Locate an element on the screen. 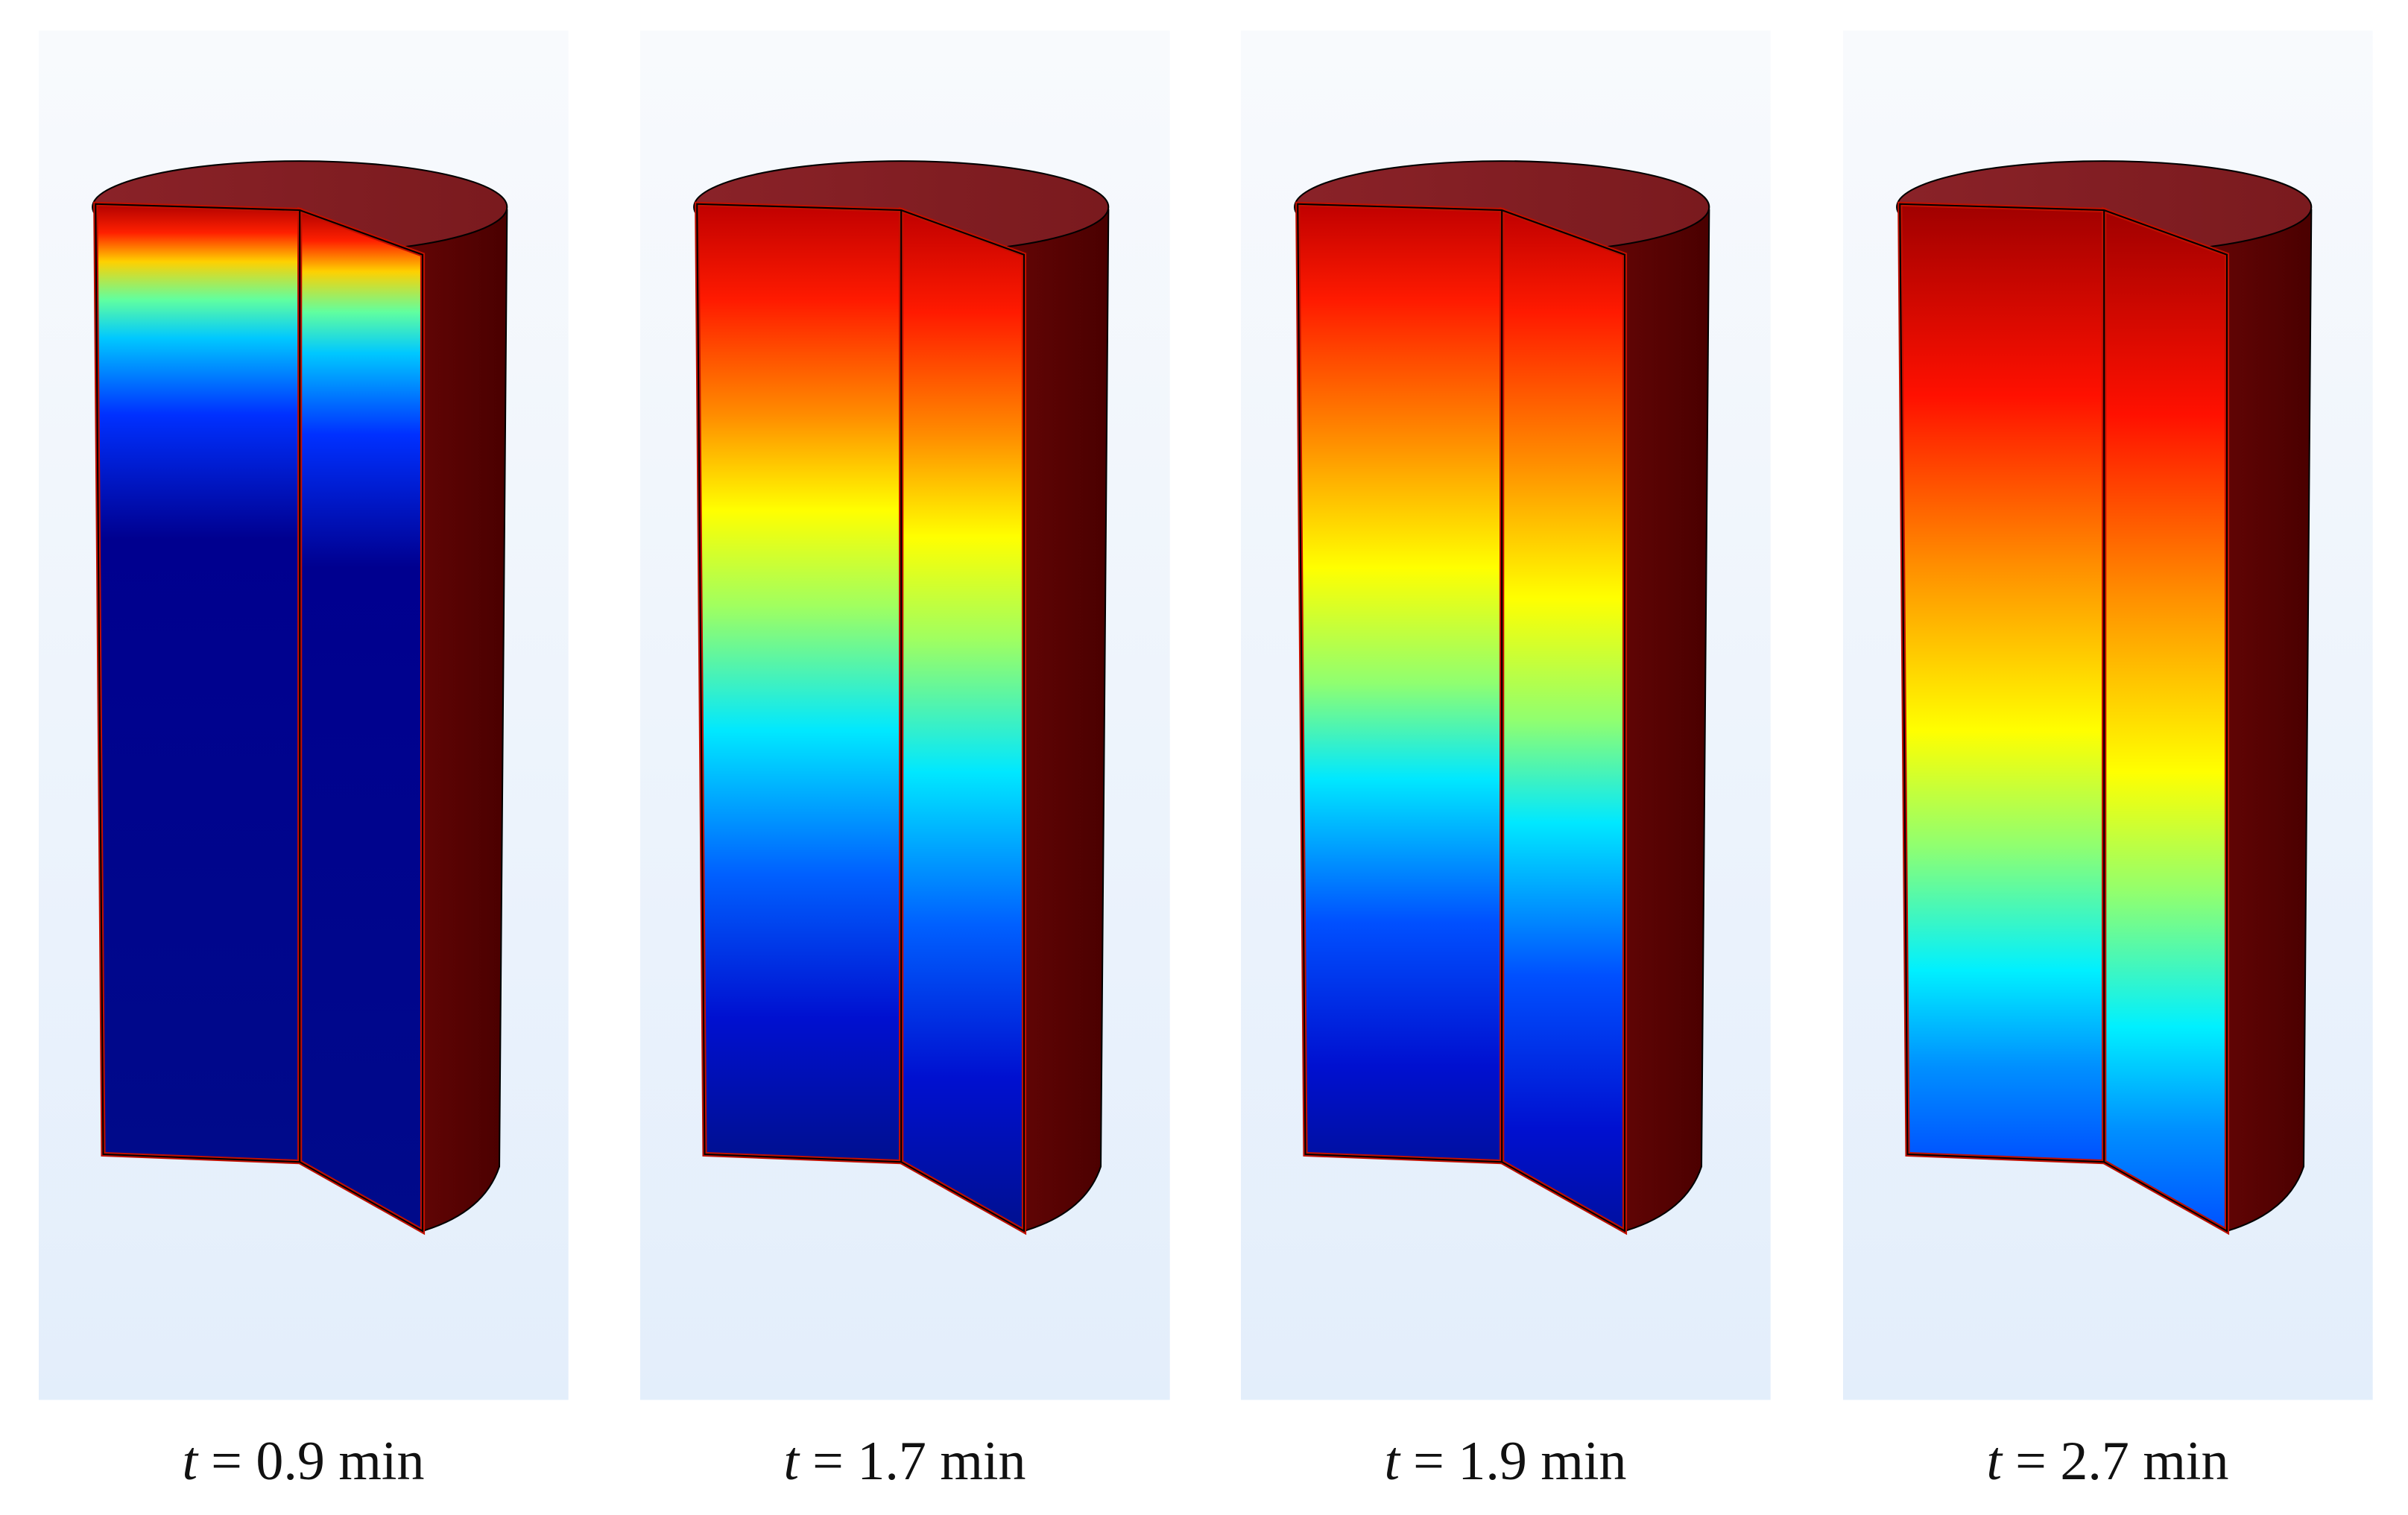 This screenshot has width=2408, height=1515. caption: t = 1.7 min is located at coordinates (905, 1461).